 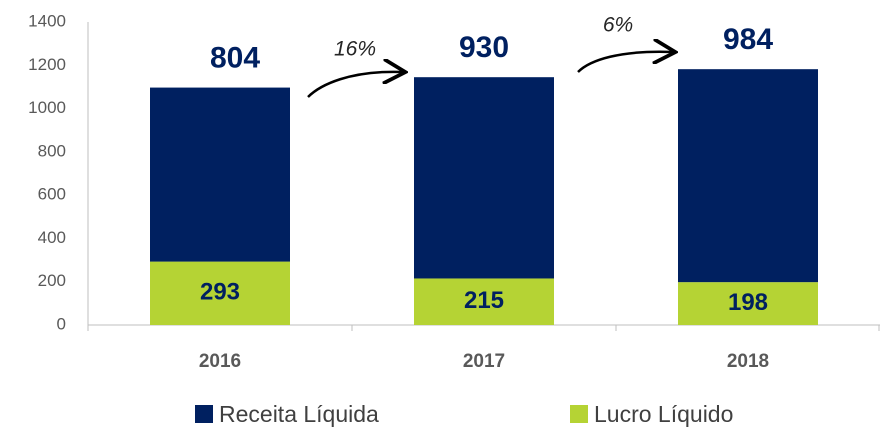 I want to click on data-label: 198, so click(x=748, y=302).